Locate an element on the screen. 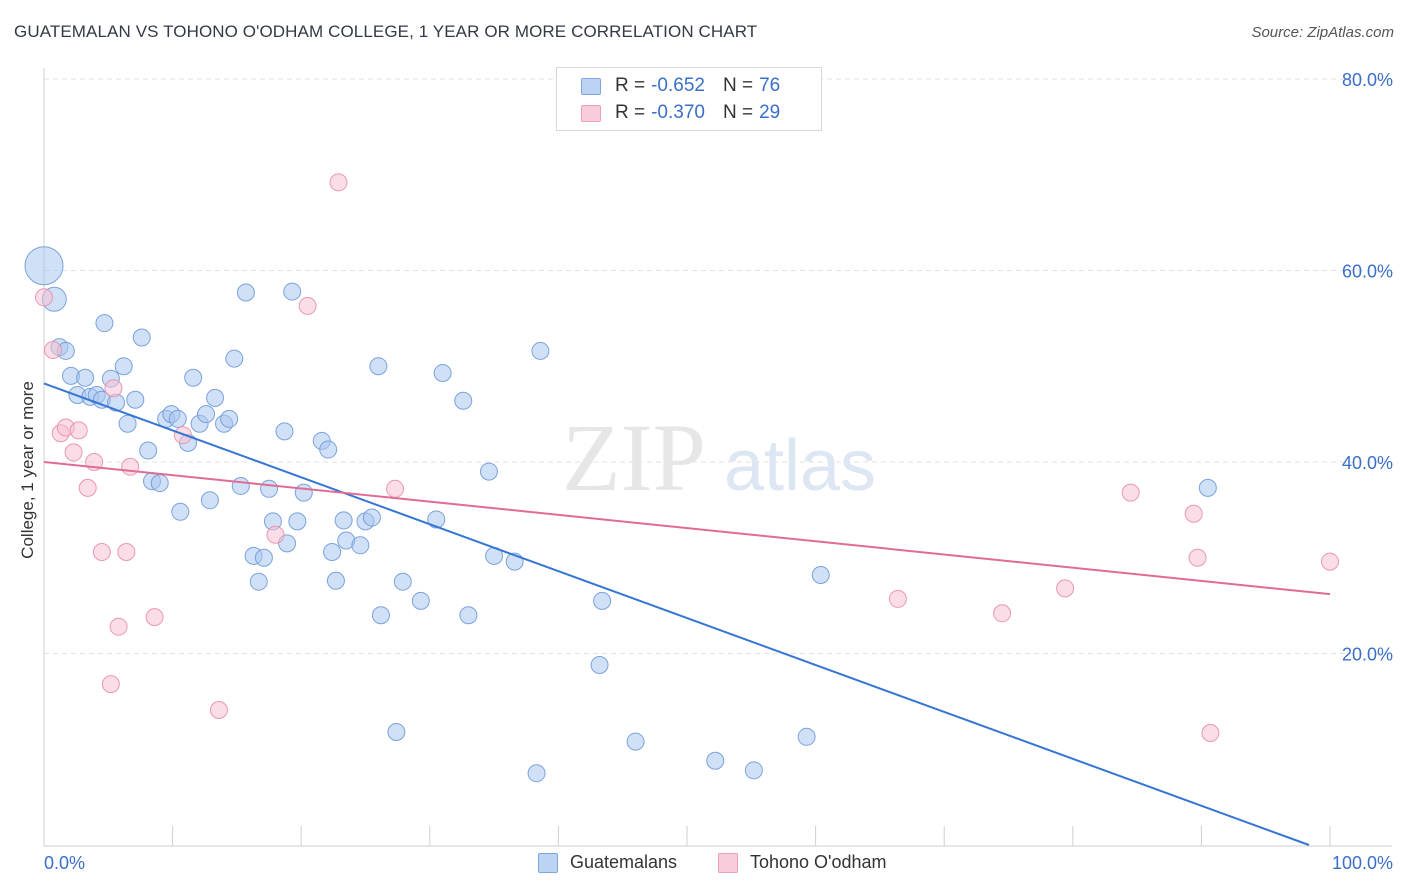 The height and width of the screenshot is (892, 1406). legend-r-value: -0.652 is located at coordinates (678, 85).